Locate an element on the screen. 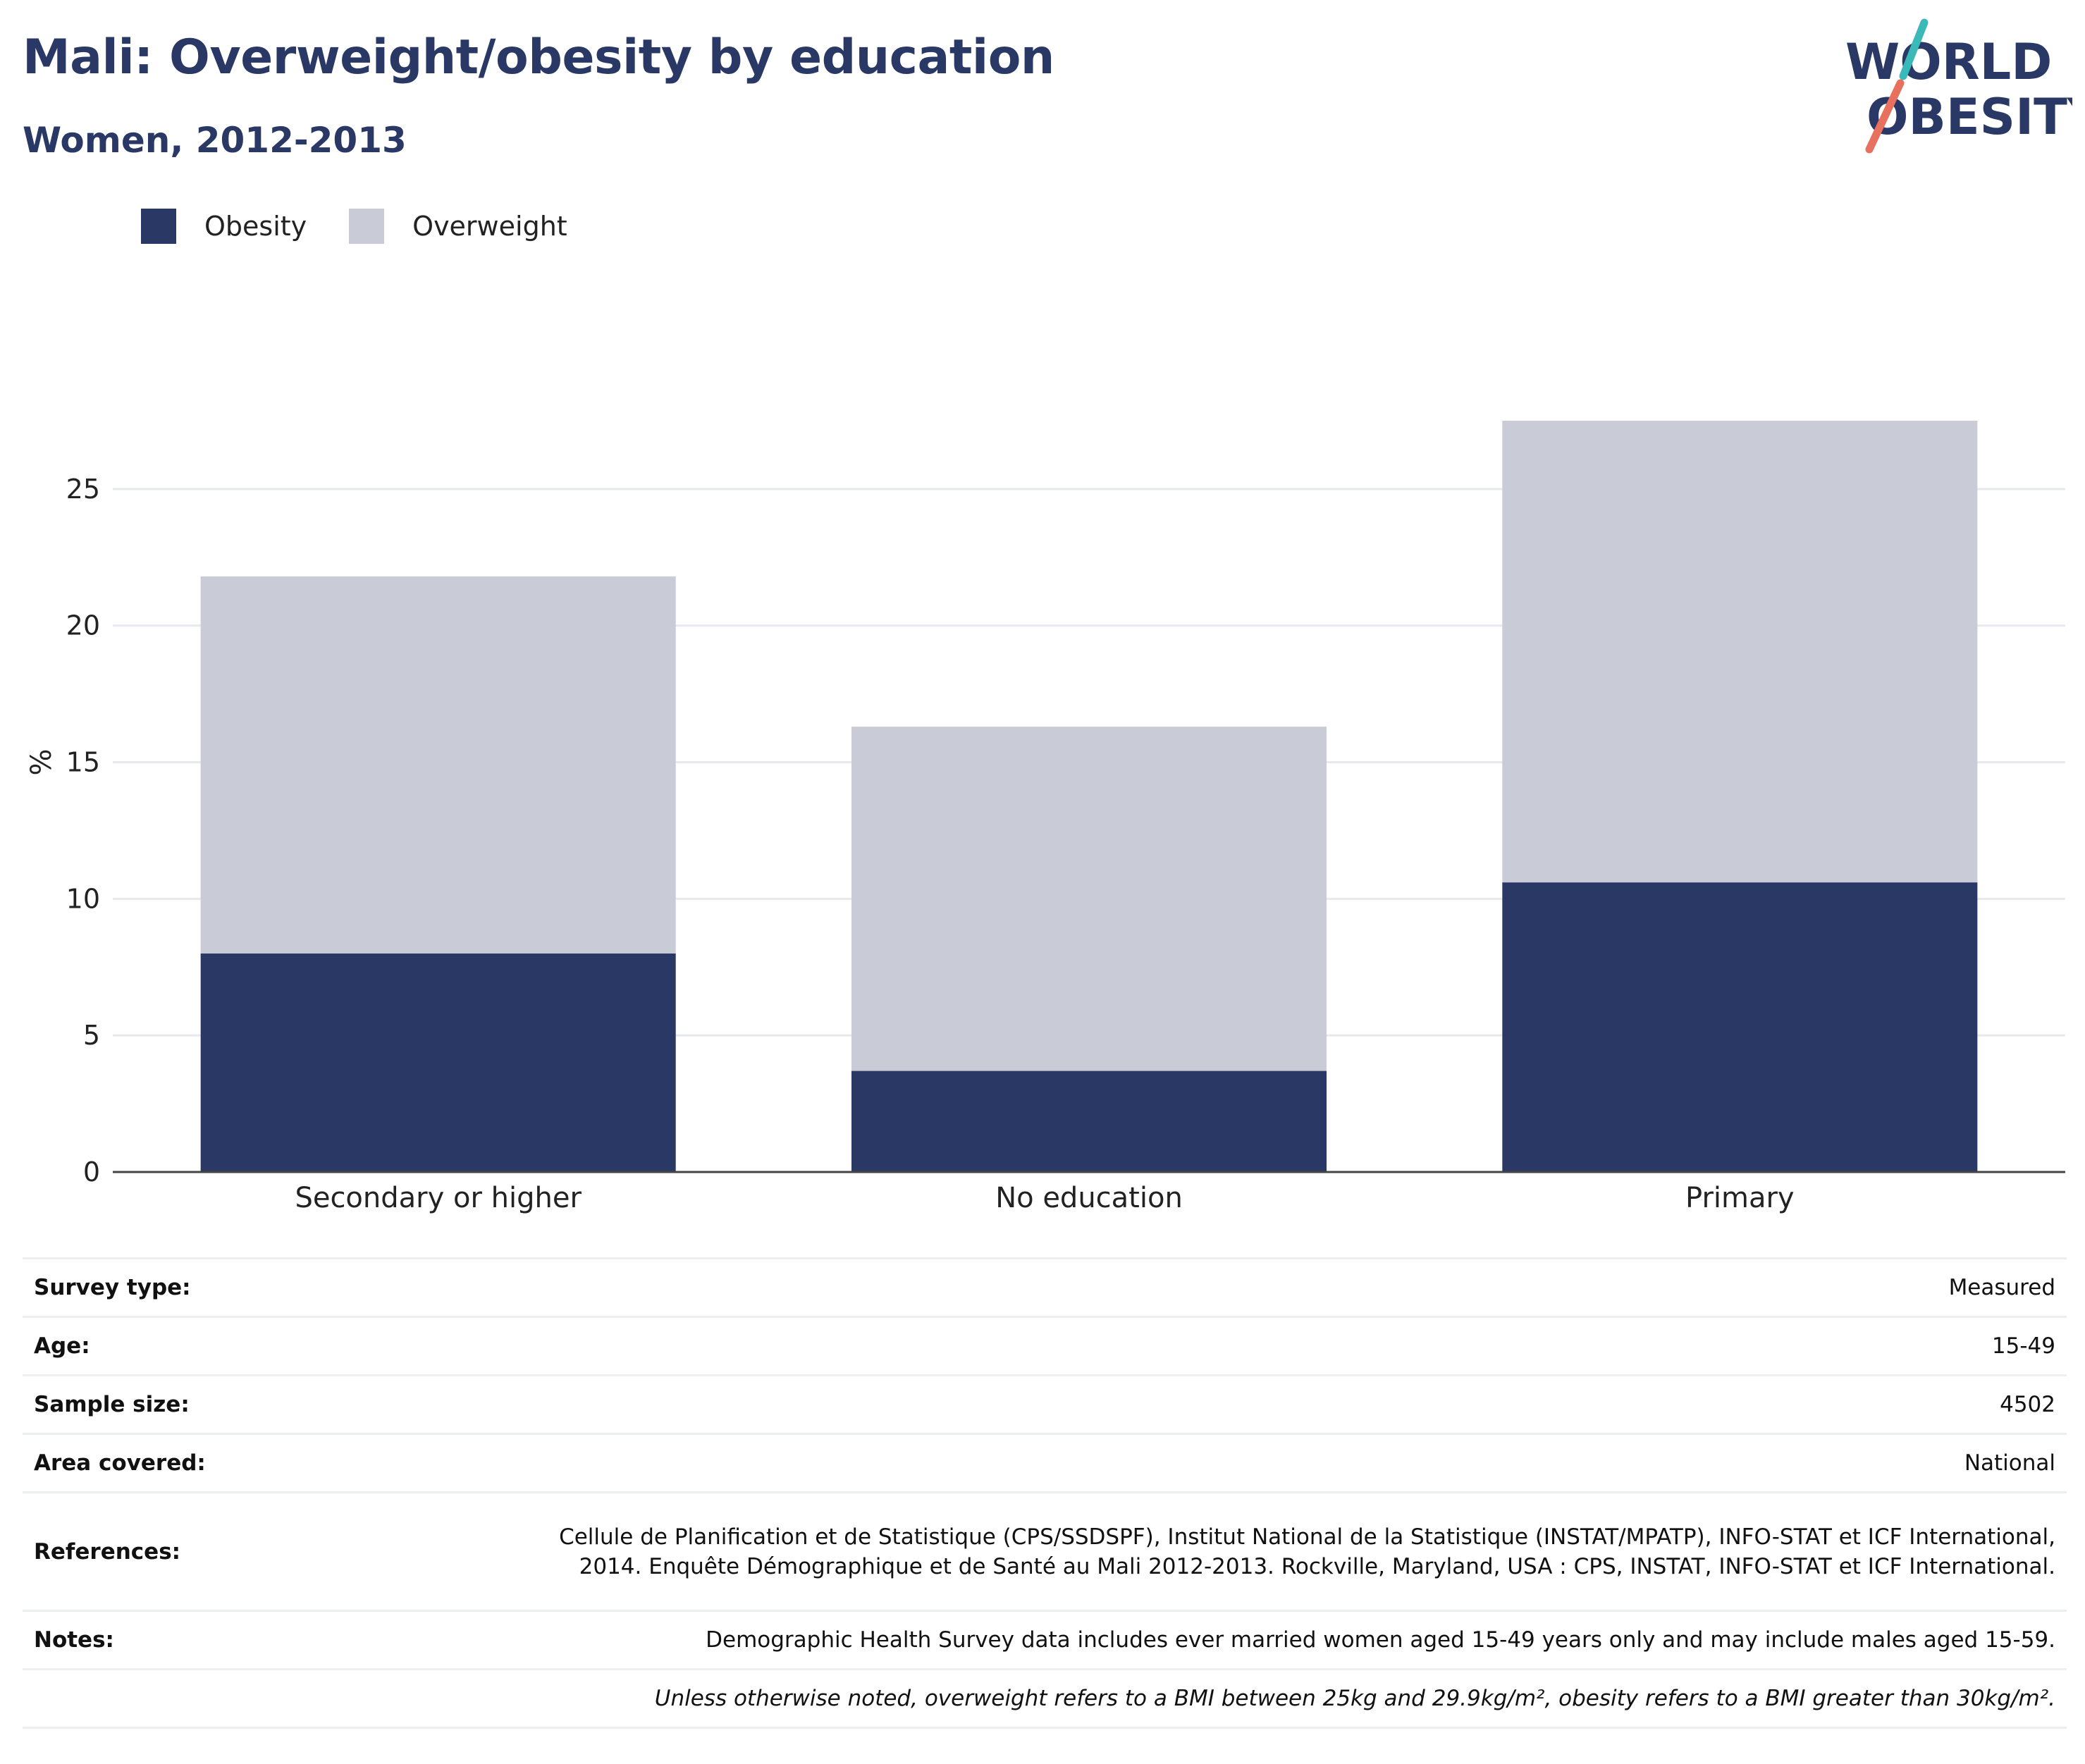 The image size is (2085, 1764). meta-key: Age: is located at coordinates (281, 1346).